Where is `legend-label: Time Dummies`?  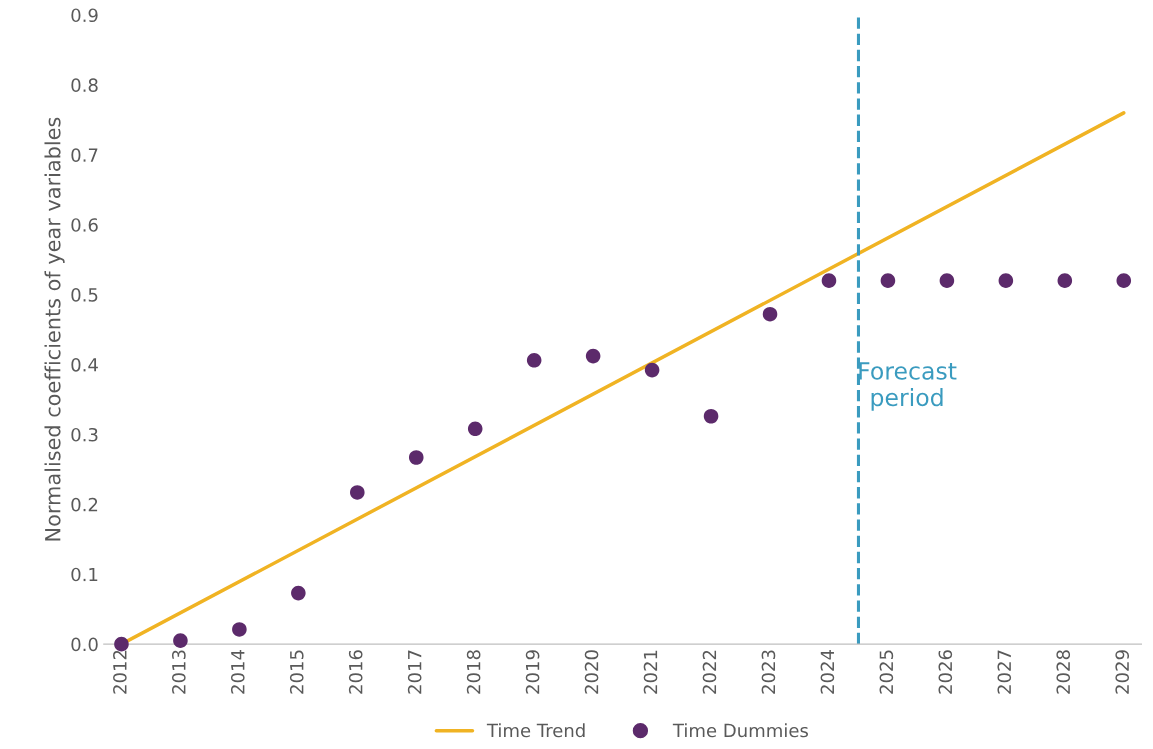 legend-label: Time Dummies is located at coordinates (740, 730).